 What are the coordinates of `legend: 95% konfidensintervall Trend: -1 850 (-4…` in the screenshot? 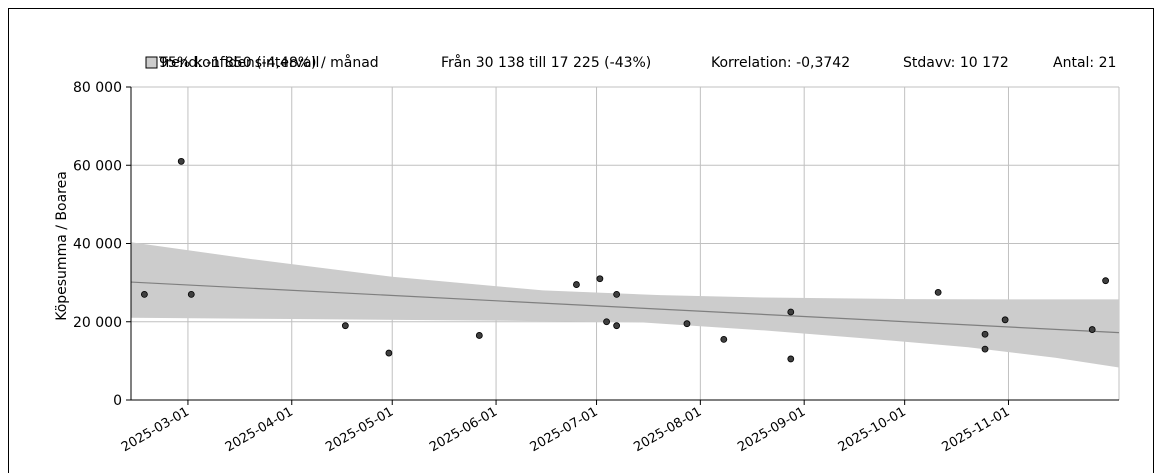 It's located at (630, 62).